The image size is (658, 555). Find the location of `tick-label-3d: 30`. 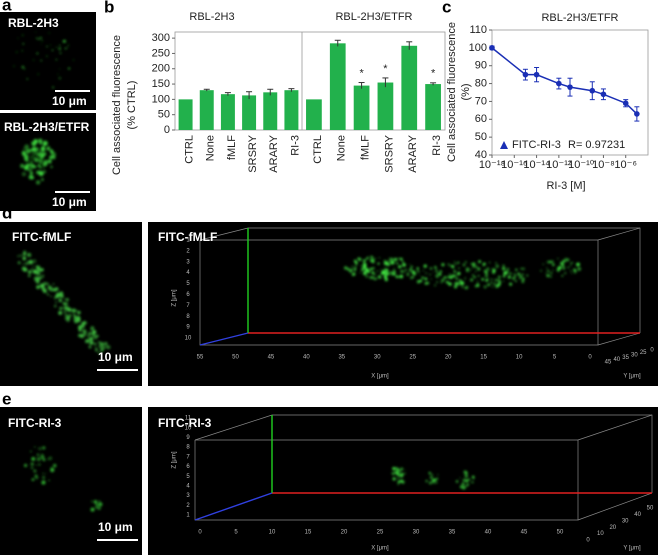

tick-label-3d: 30 is located at coordinates (625, 521).